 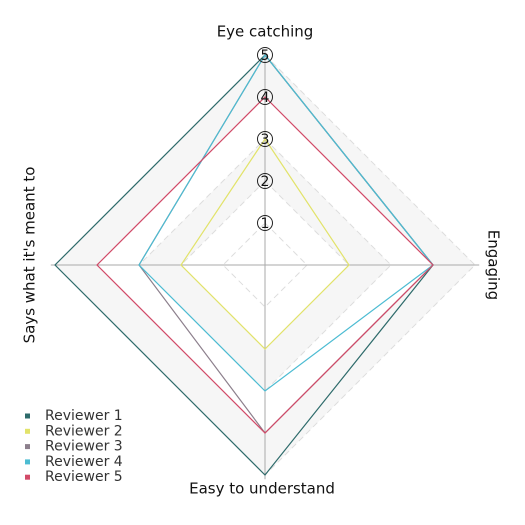 I want to click on series-polygon, so click(x=265, y=243).